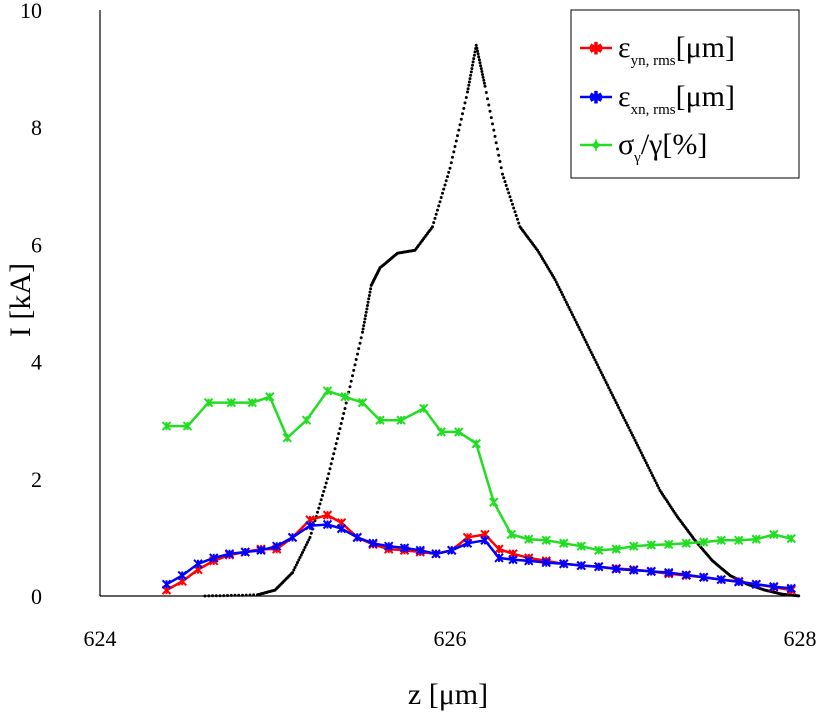 The image size is (818, 719). I want to click on legend-label: εyn, rms[μm], so click(676, 50).